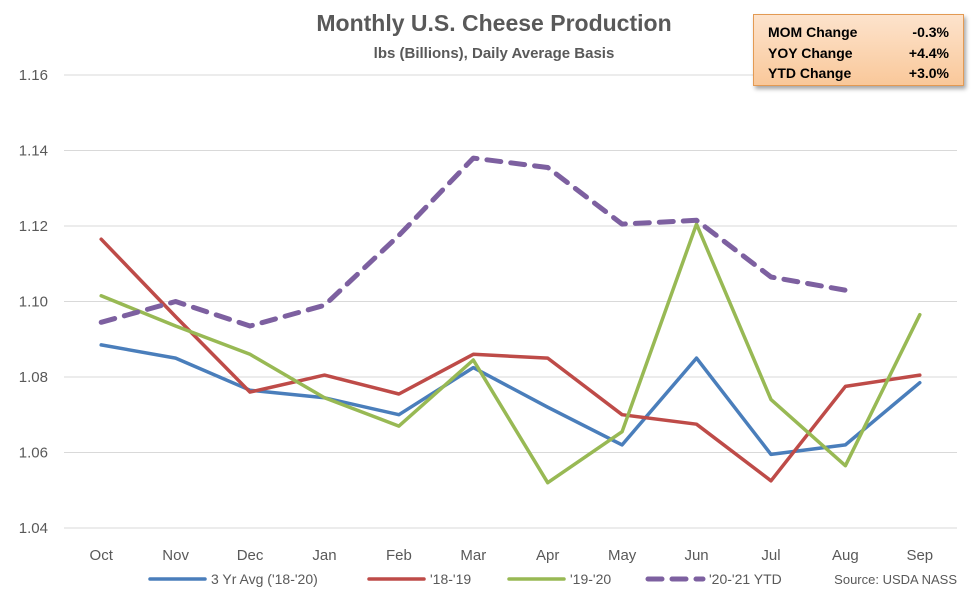 Image resolution: width=975 pixels, height=599 pixels. I want to click on legend-label-1: '18-'19, so click(450, 579).